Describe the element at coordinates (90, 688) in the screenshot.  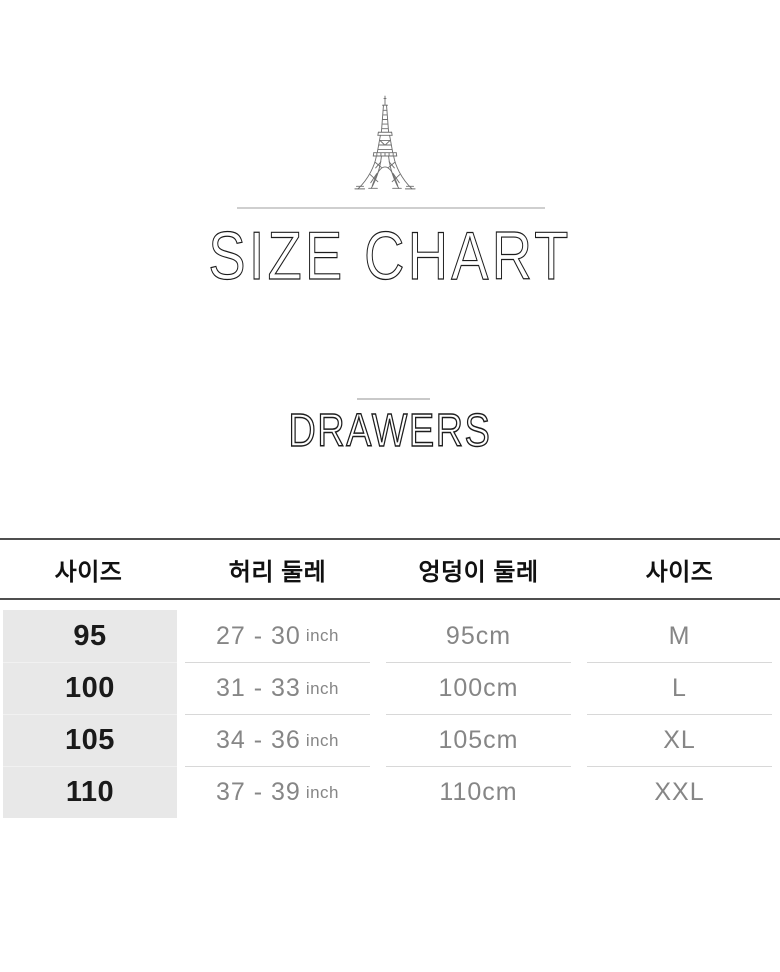
I see `size-kr-cell: 100` at that location.